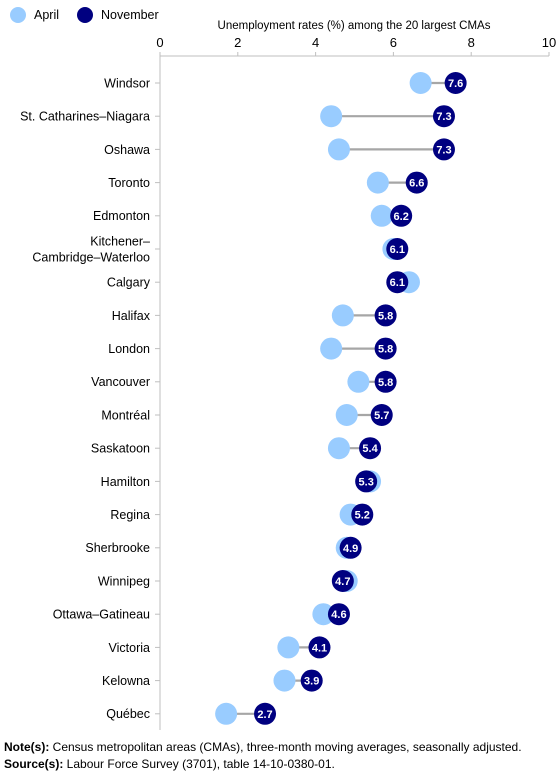 The width and height of the screenshot is (560, 775). What do you see at coordinates (125, 415) in the screenshot?
I see `category-label: Montréal` at bounding box center [125, 415].